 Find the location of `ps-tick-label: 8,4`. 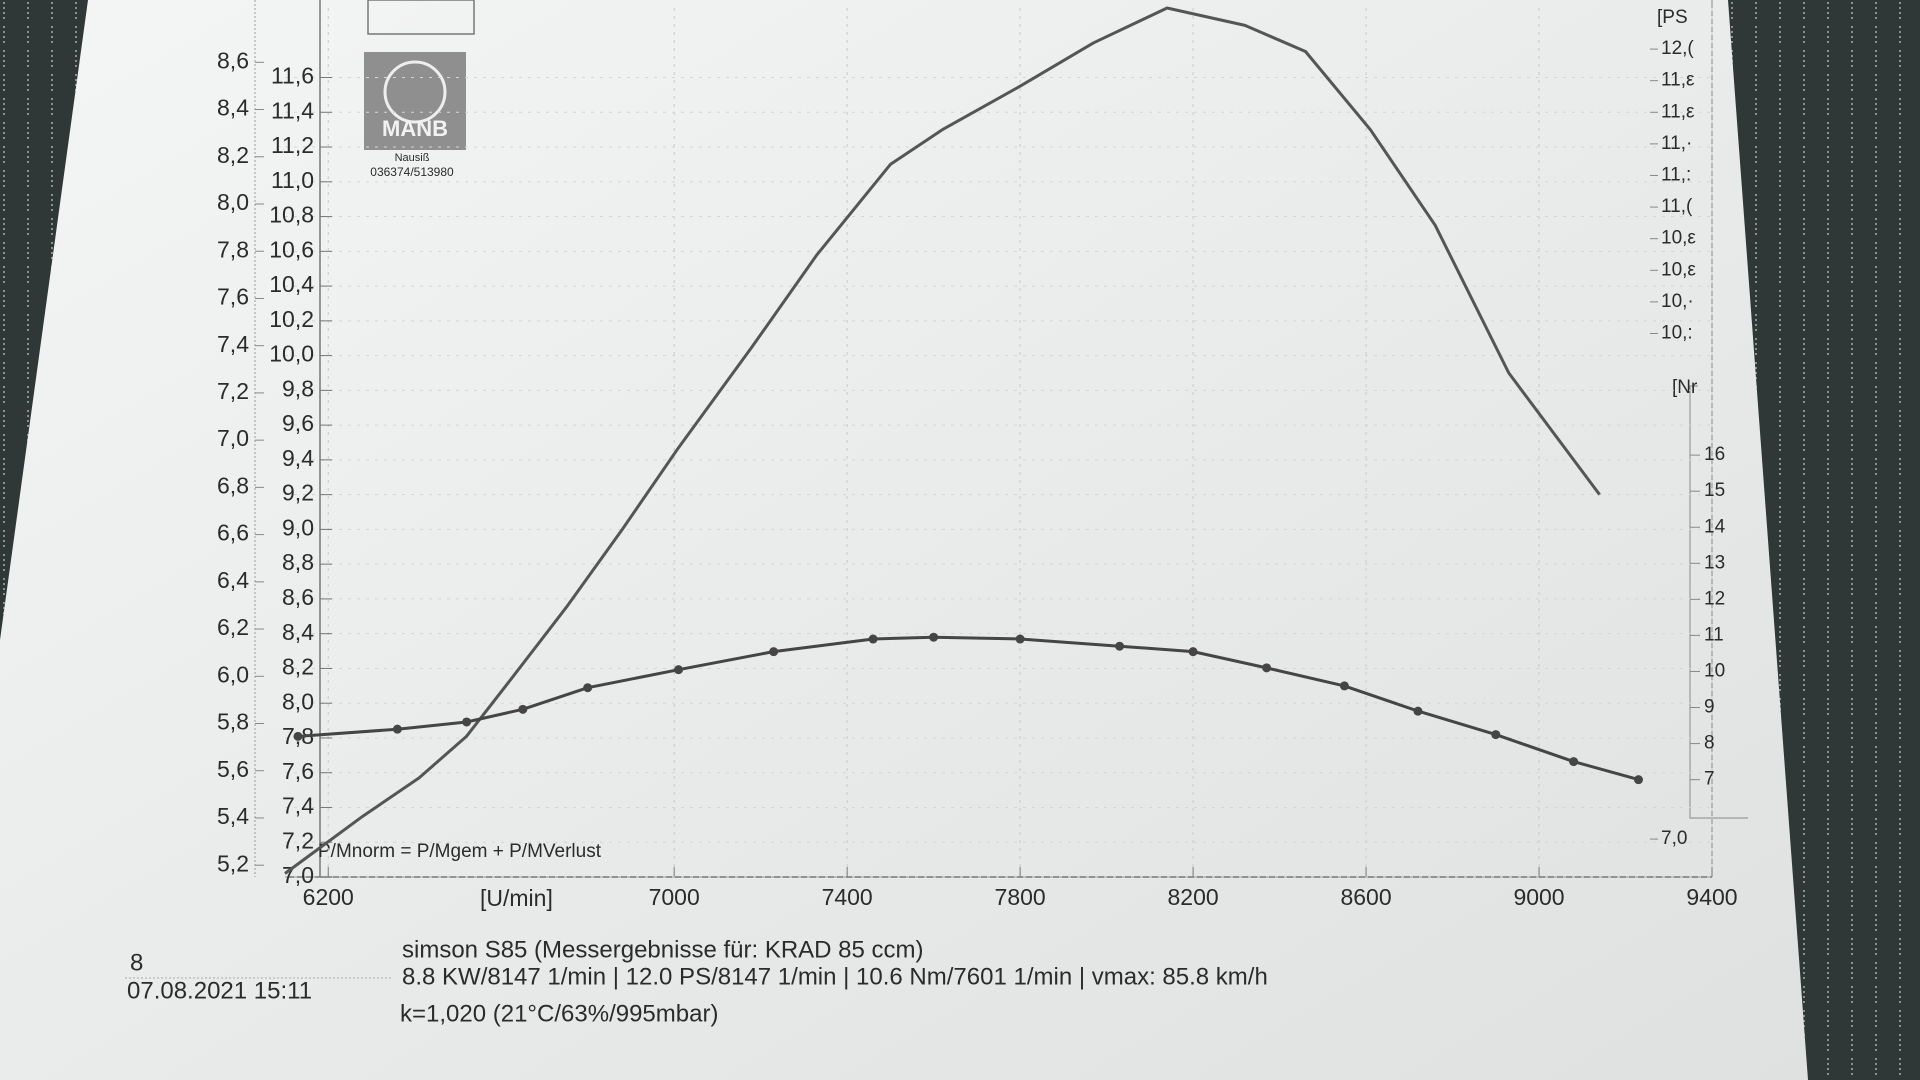

ps-tick-label: 8,4 is located at coordinates (298, 632).